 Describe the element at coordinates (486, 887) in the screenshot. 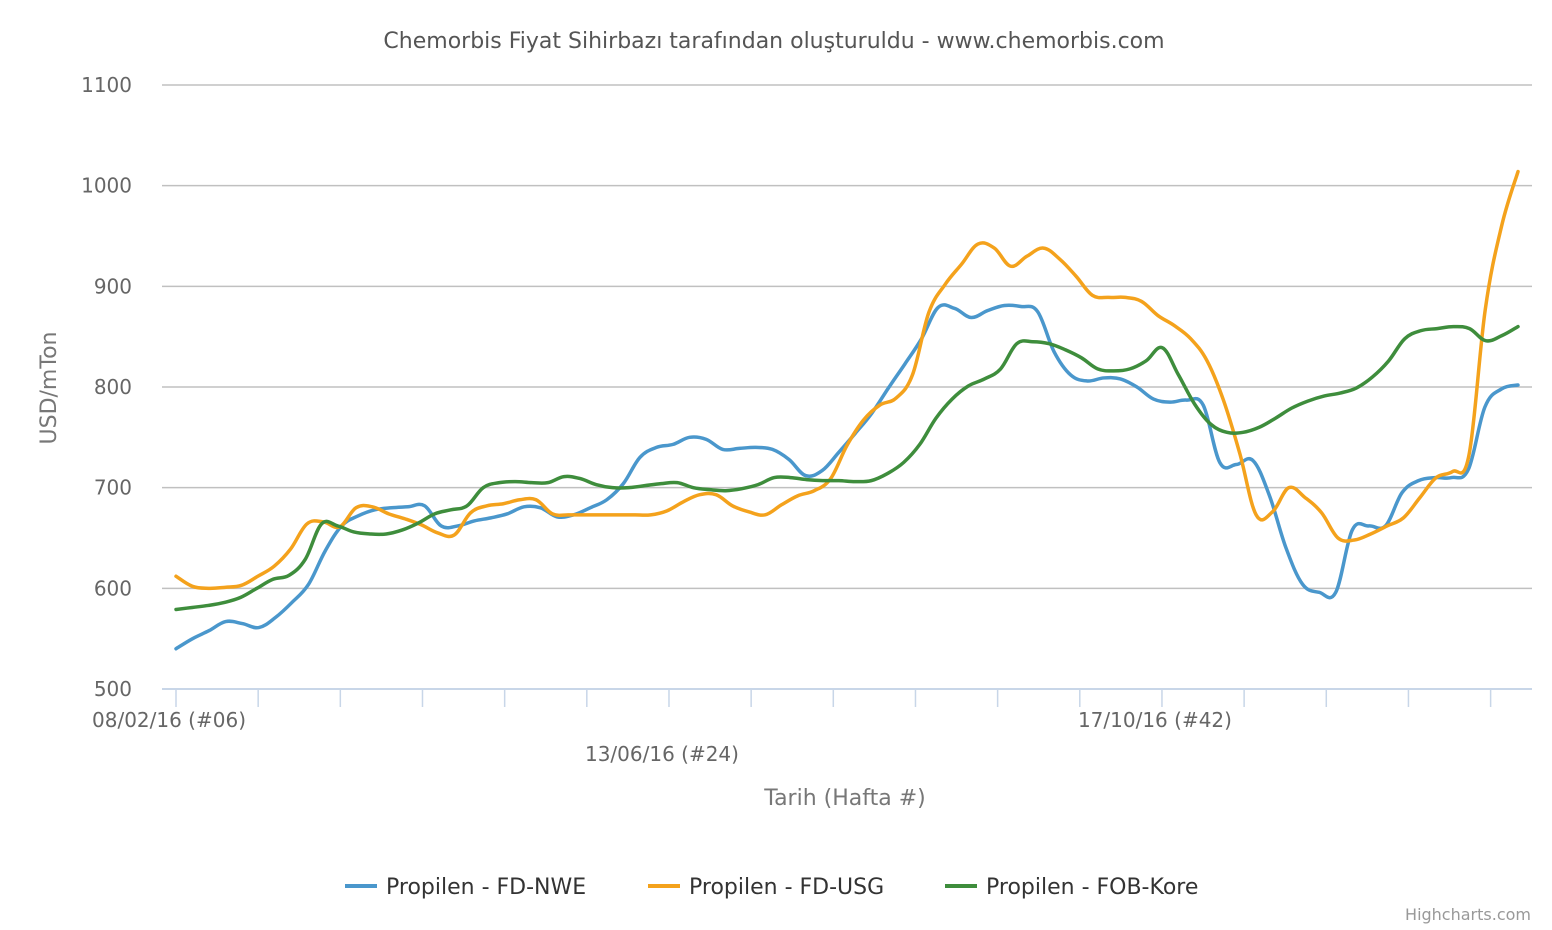

I see `legend-label: Propilen - FD-NWE` at that location.